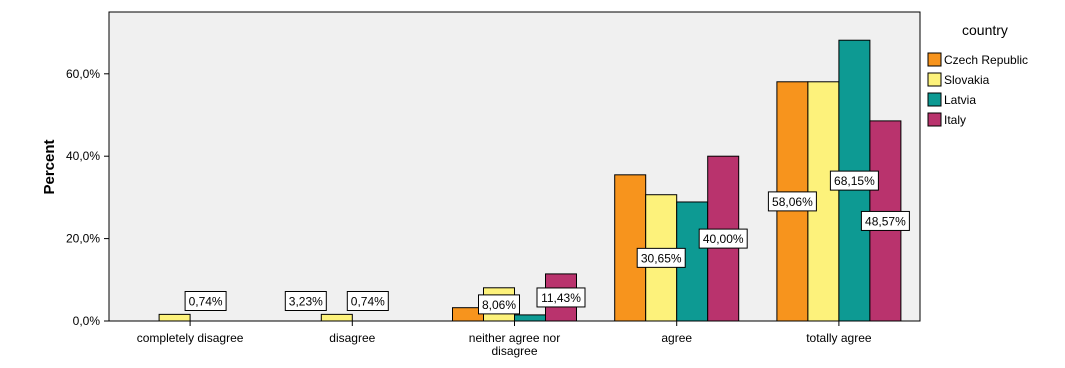 This screenshot has height=368, width=1065. I want to click on x-tick-label: totally agree, so click(839, 338).